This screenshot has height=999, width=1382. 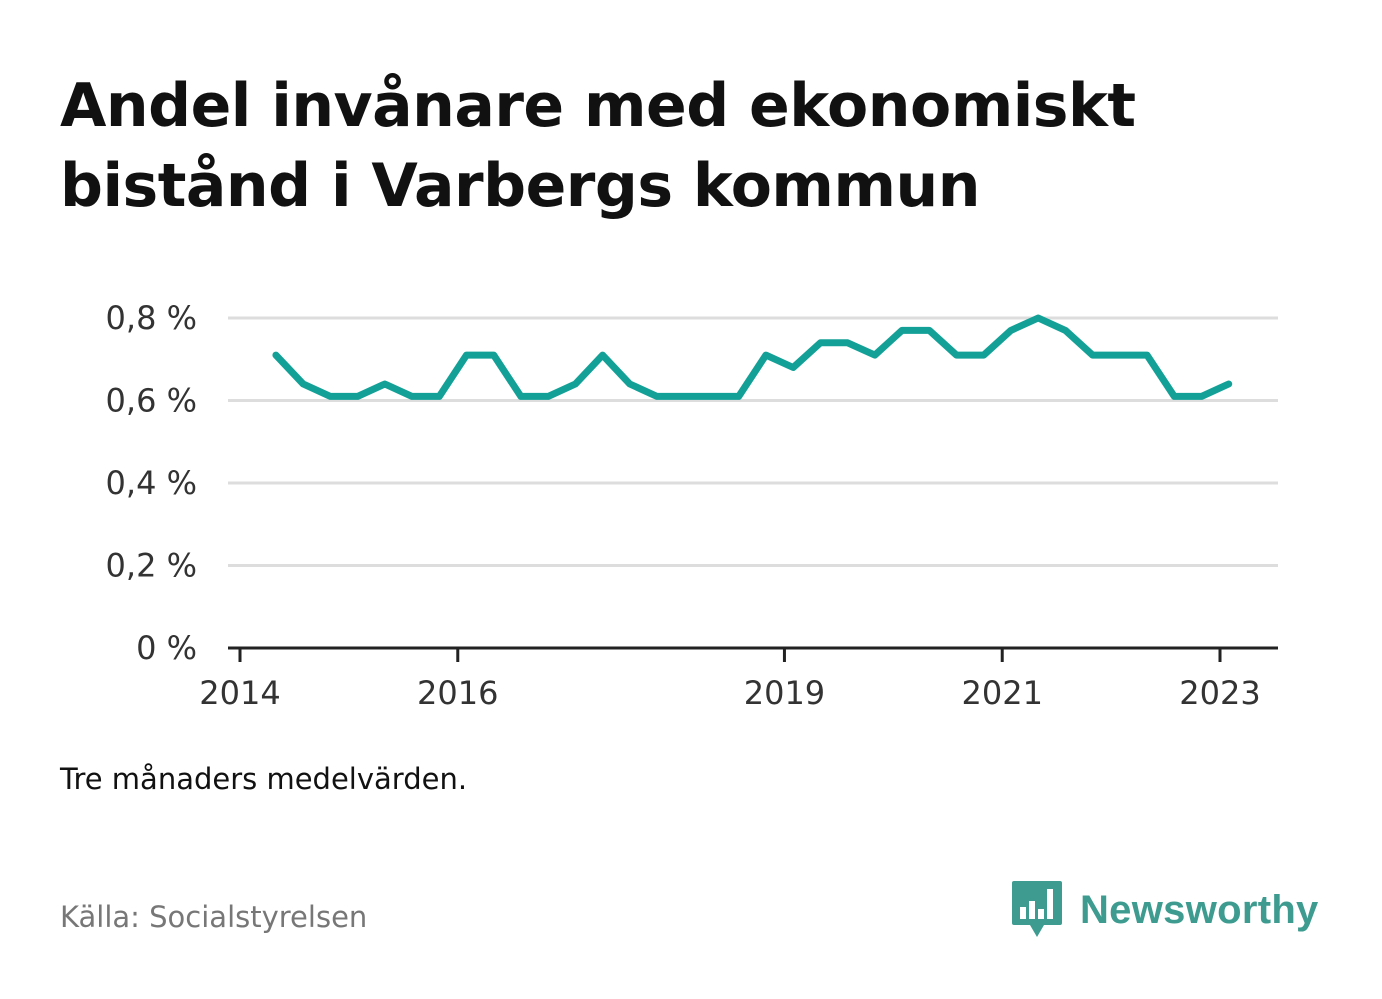 What do you see at coordinates (214, 917) in the screenshot?
I see `source-label: Källa: Socialstyrelsen` at bounding box center [214, 917].